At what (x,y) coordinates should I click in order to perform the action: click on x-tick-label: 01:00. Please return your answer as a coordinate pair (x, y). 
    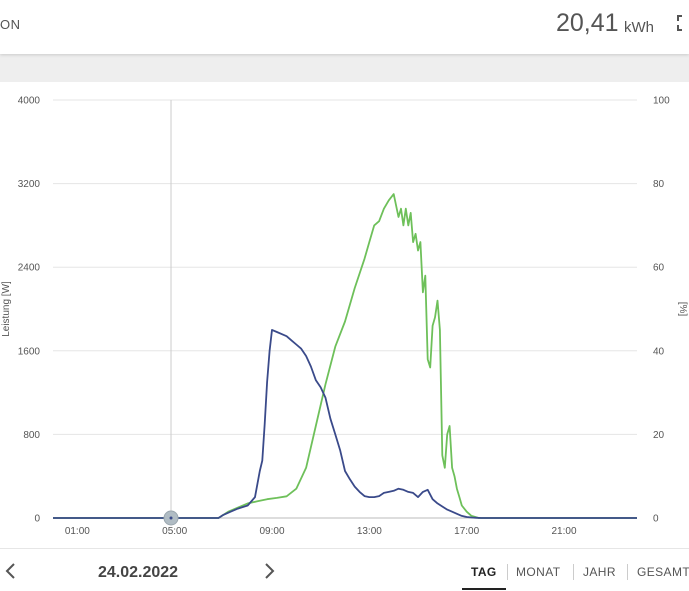
    Looking at the image, I should click on (77, 531).